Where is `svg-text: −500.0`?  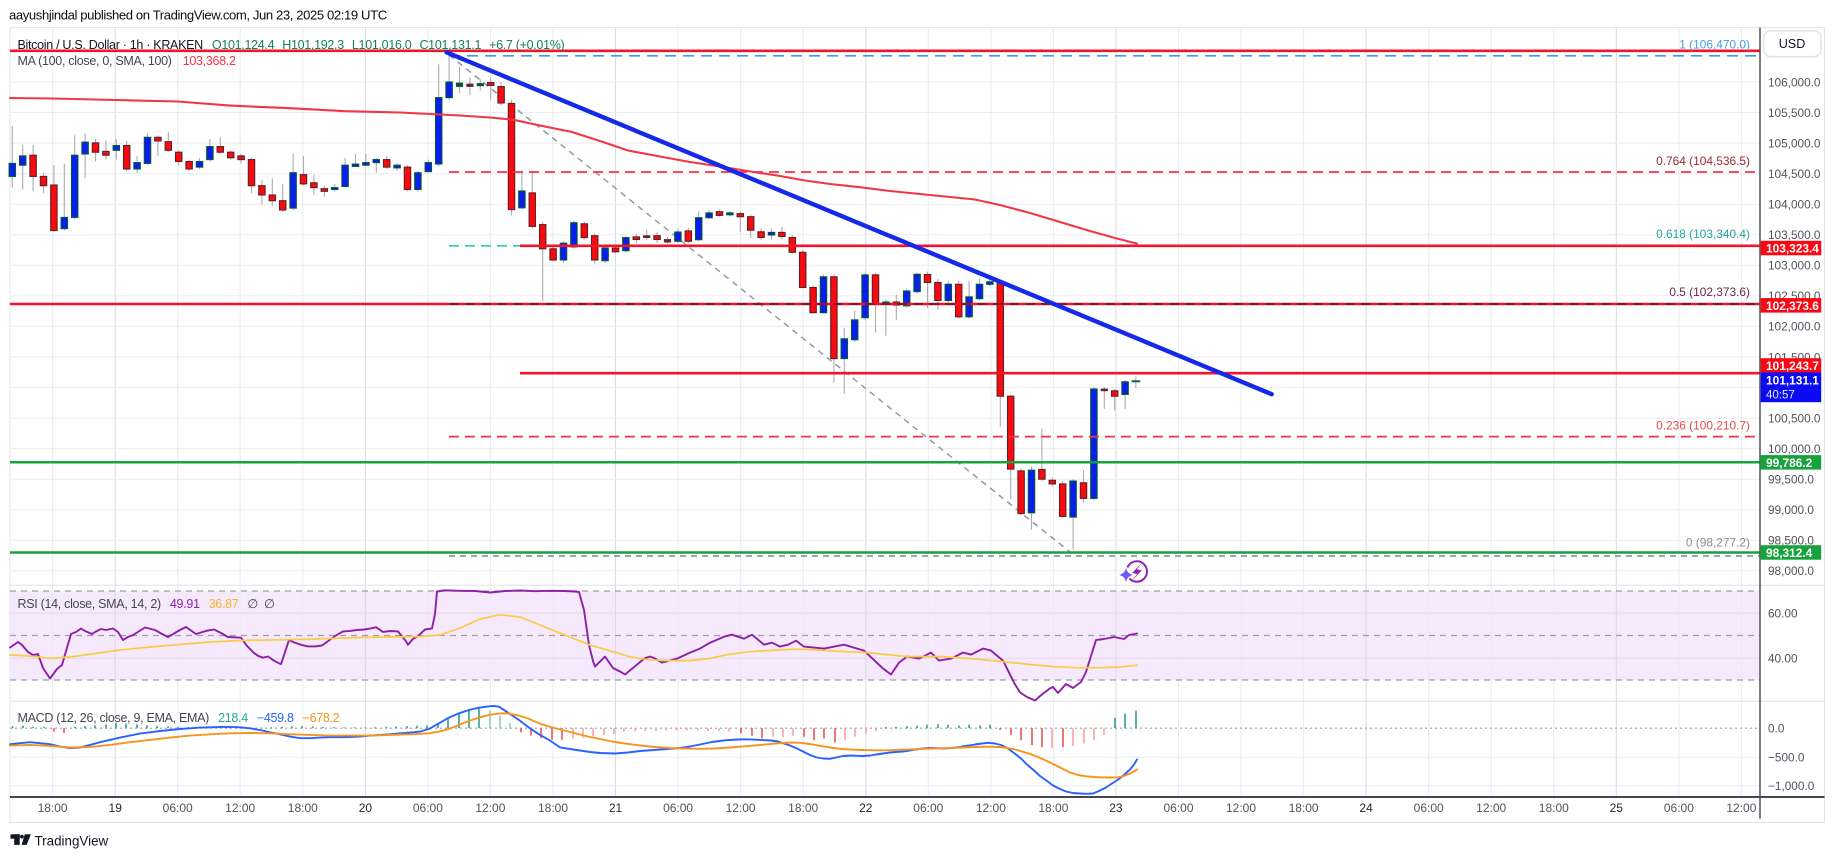
svg-text: −500.0 is located at coordinates (1786, 758).